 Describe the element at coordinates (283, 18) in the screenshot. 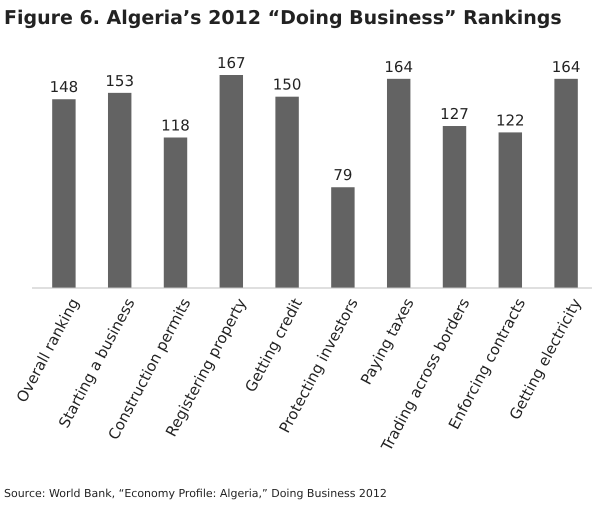

I see `chart-title: Figure 6. Algeria’s 2012 “Doing Business” Rankings` at that location.